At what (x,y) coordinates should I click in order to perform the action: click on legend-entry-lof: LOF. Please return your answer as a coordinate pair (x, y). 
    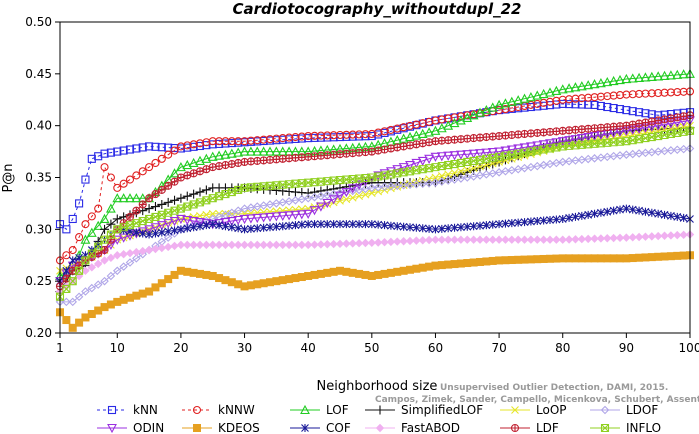
    Looking at the image, I should click on (319, 410).